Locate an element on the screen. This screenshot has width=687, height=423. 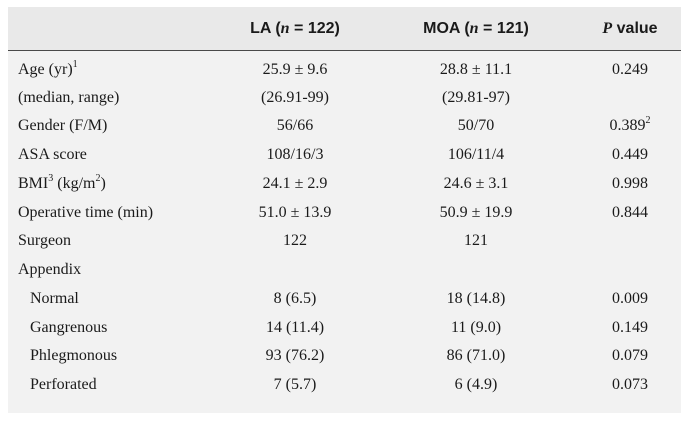
p-value: 0.079 is located at coordinates (630, 355).